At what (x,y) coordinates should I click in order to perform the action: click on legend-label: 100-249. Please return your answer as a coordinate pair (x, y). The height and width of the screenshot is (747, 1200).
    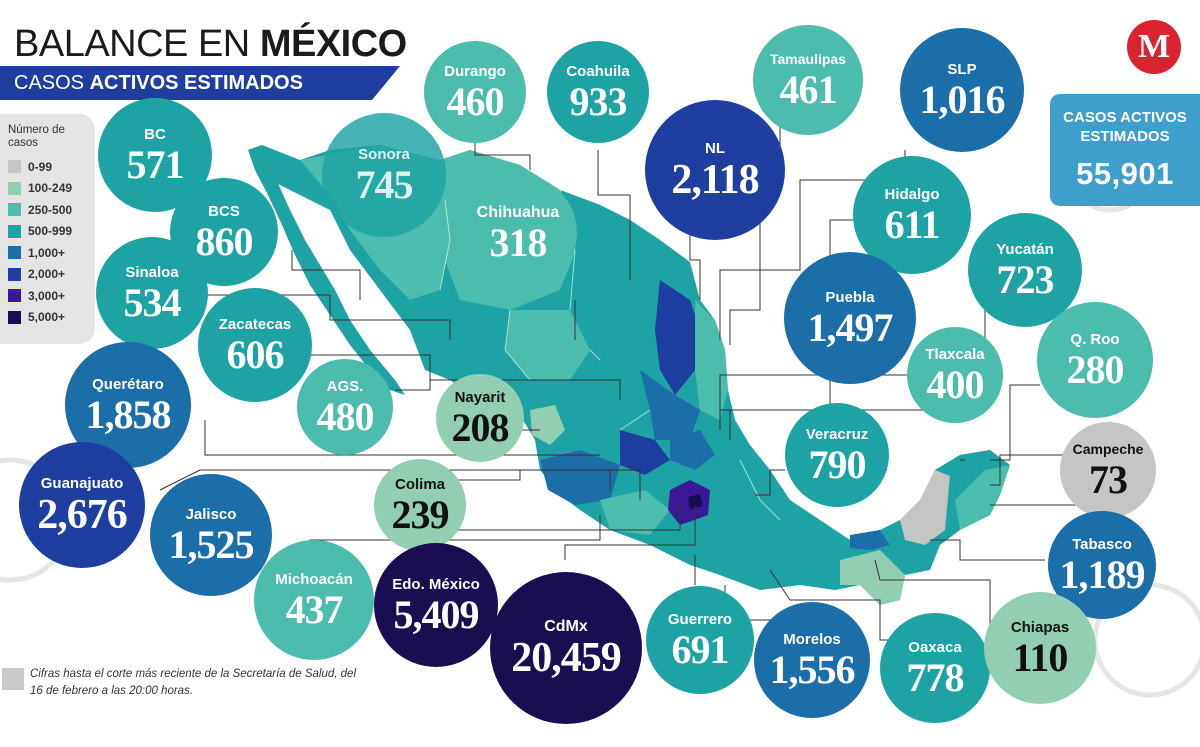
    Looking at the image, I should click on (50, 188).